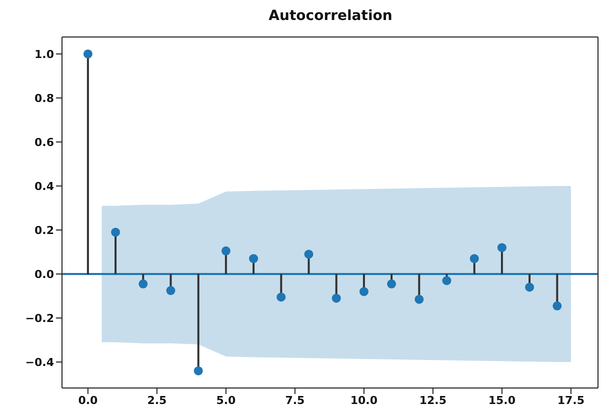 This screenshot has height=420, width=604. I want to click on x-tick-label: 17.5, so click(571, 400).